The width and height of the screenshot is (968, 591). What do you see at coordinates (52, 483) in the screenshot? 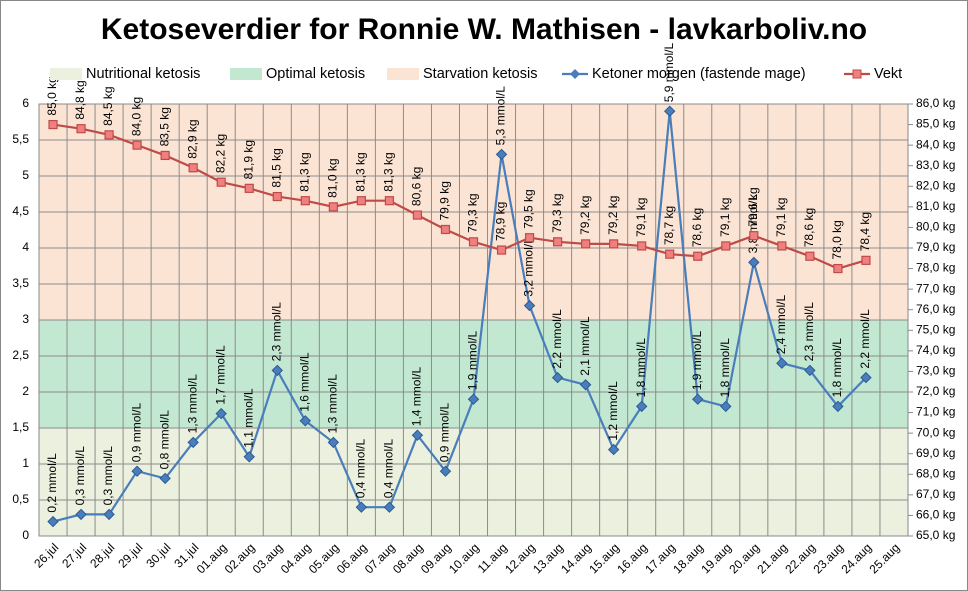
I see `data-label: 0,2 mmol/L` at bounding box center [52, 483].